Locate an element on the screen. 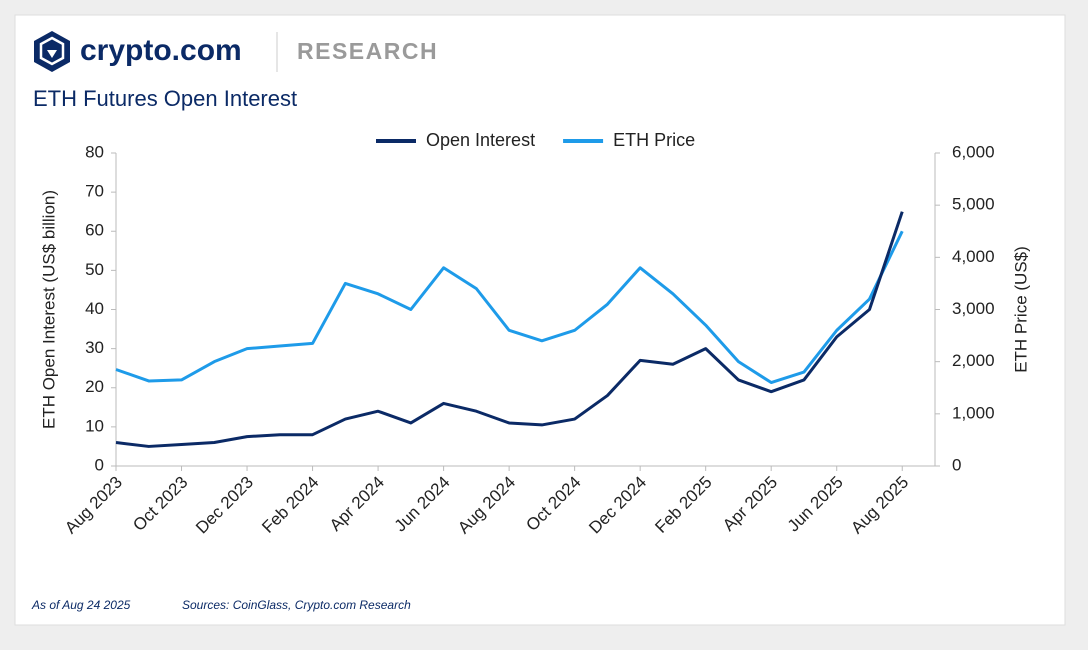  brand-section: RESEARCH is located at coordinates (367, 51).